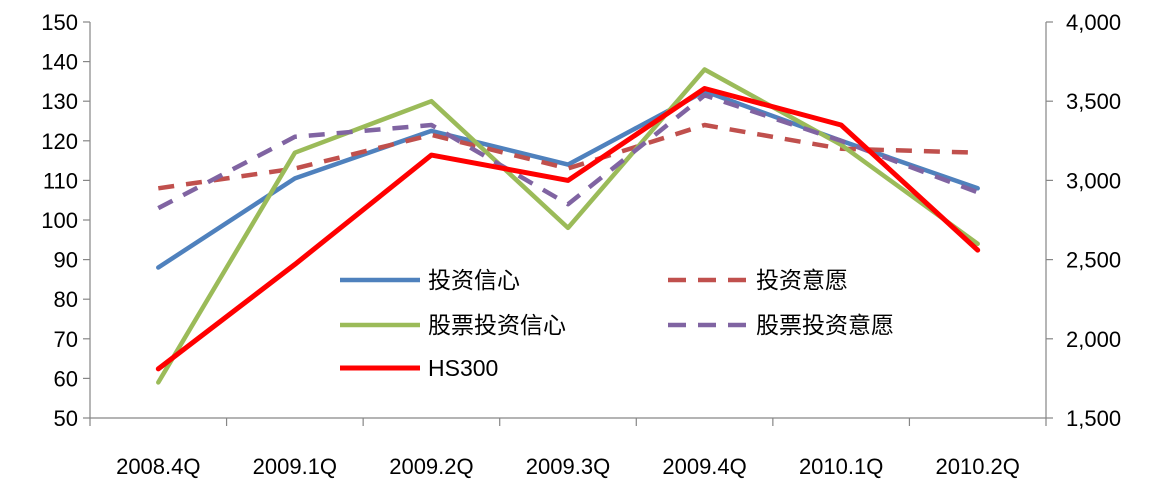  I want to click on y-right-tick-label: 4,000, so click(1093, 22).